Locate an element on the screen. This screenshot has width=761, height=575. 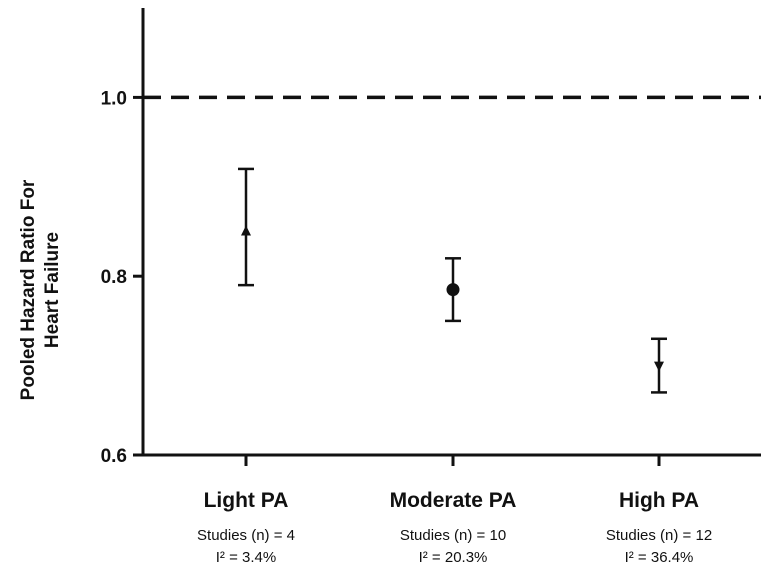
y-tick-label: 0.8 is located at coordinates (114, 277).